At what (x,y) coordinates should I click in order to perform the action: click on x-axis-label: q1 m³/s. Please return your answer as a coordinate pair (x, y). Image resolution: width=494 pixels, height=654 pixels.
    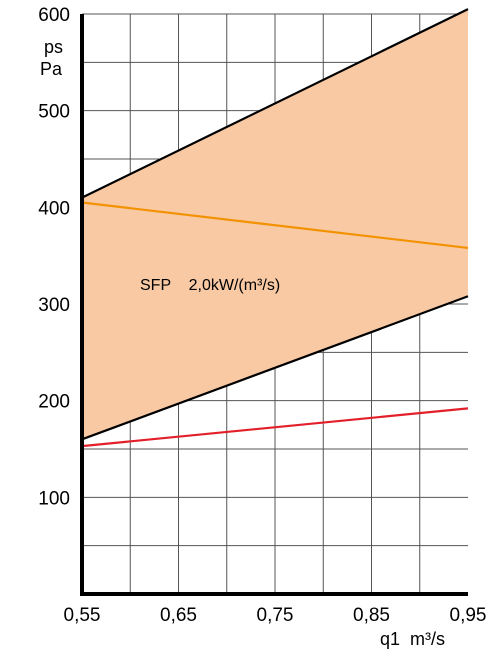
    Looking at the image, I should click on (412, 639).